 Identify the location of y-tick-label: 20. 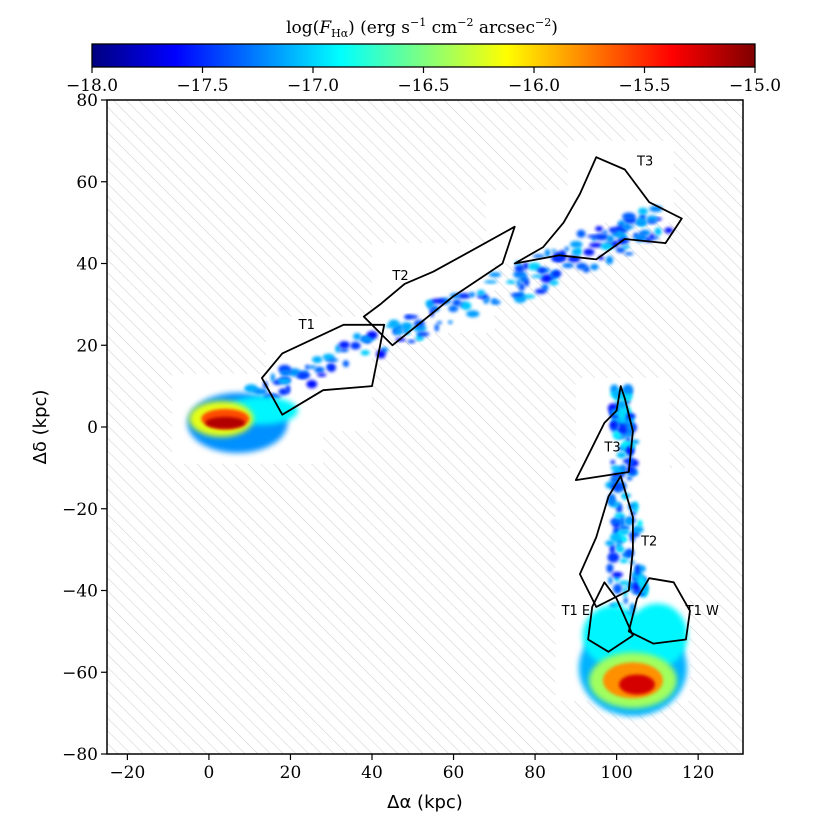
(87, 346).